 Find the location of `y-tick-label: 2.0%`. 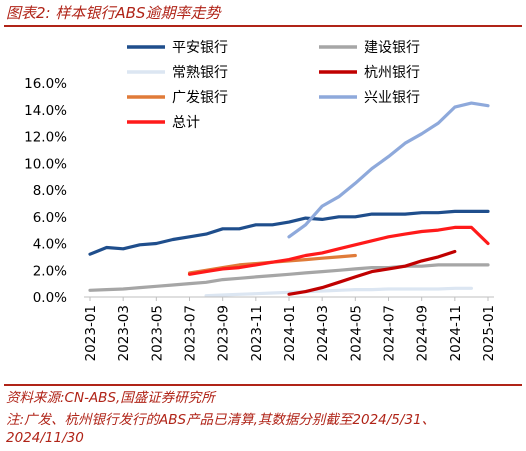

y-tick-label: 2.0% is located at coordinates (50, 271).